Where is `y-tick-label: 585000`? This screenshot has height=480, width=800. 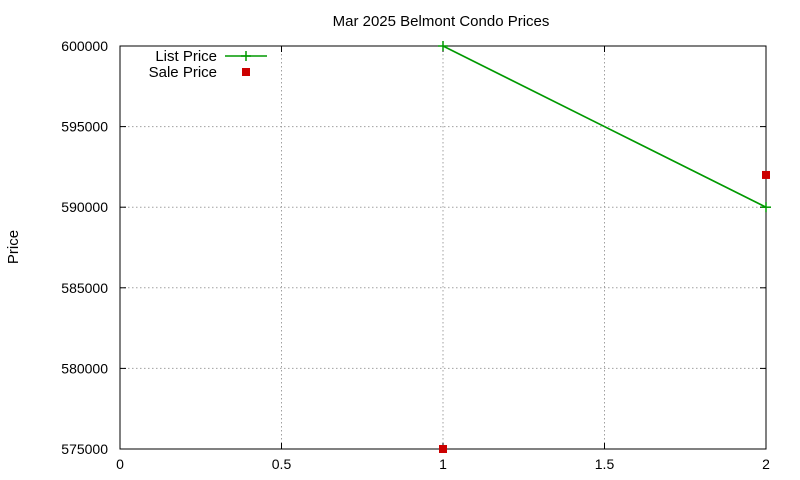 y-tick-label: 585000 is located at coordinates (84, 288).